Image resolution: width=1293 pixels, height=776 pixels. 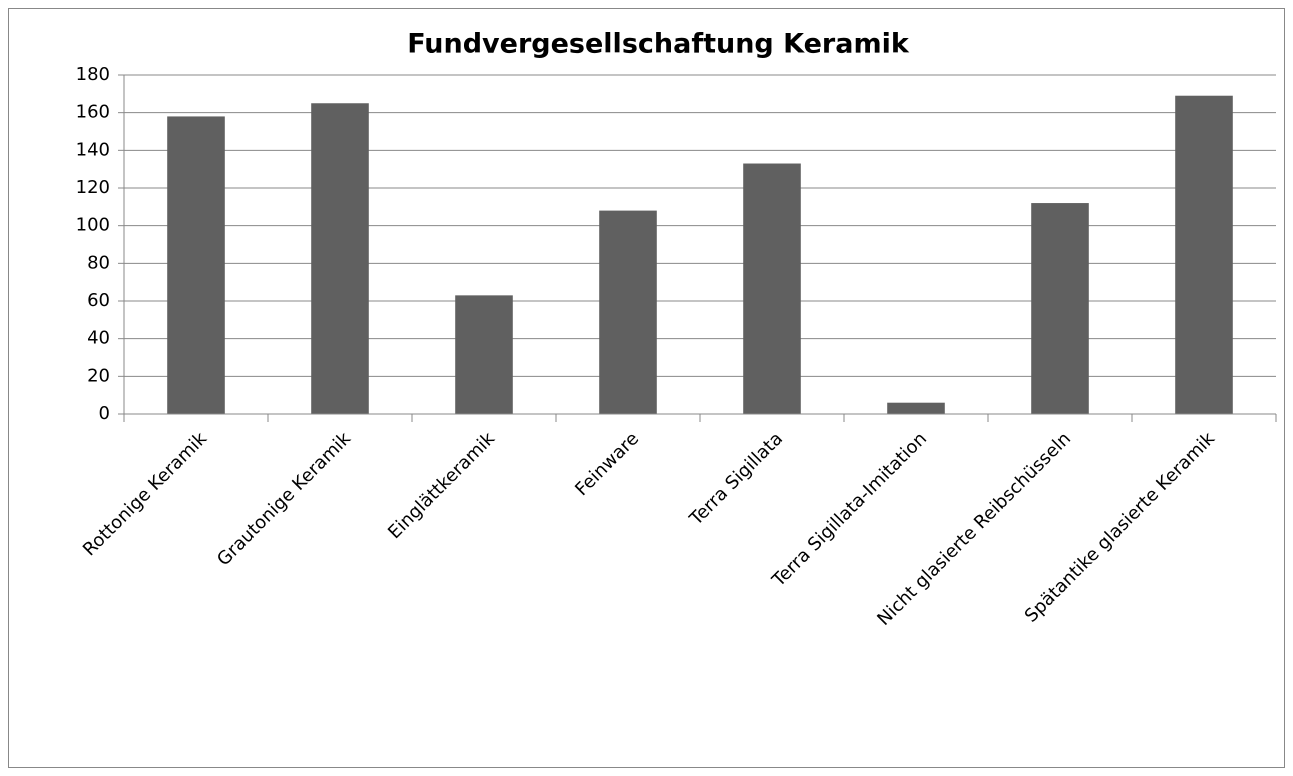 What do you see at coordinates (104, 413) in the screenshot?
I see `y-tick-label: 0` at bounding box center [104, 413].